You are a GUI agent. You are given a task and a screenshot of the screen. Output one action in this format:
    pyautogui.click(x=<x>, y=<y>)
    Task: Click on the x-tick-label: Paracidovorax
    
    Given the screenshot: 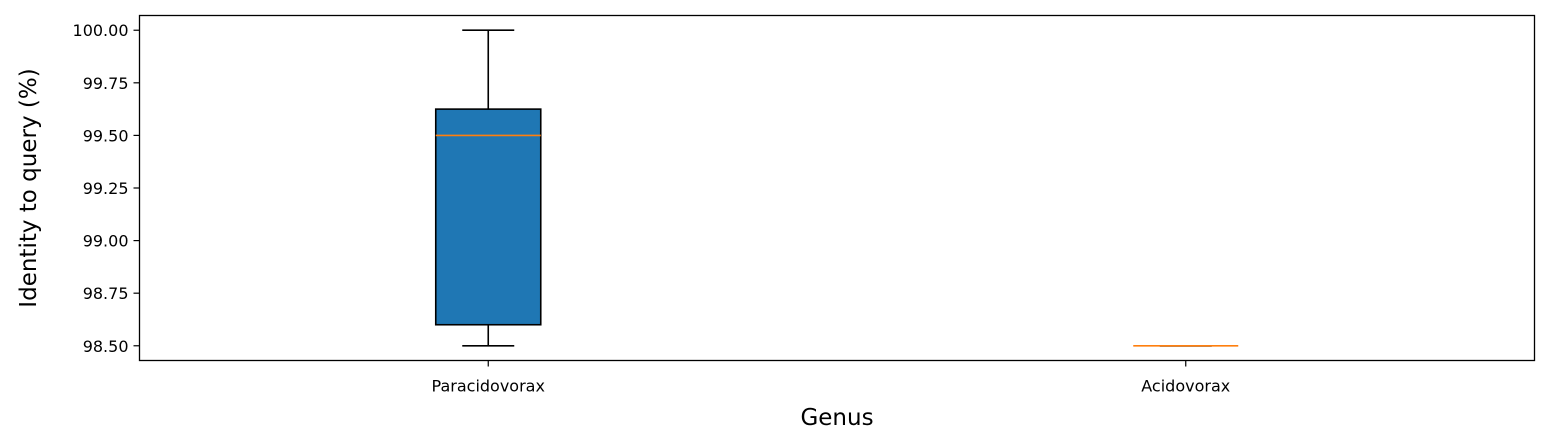 What is the action you would take?
    pyautogui.click(x=488, y=386)
    